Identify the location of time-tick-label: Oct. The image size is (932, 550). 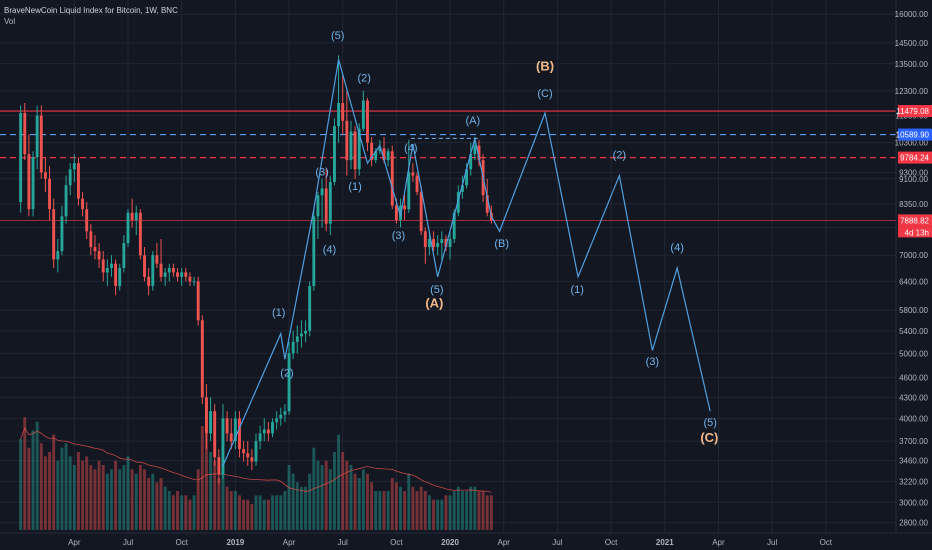
(396, 542).